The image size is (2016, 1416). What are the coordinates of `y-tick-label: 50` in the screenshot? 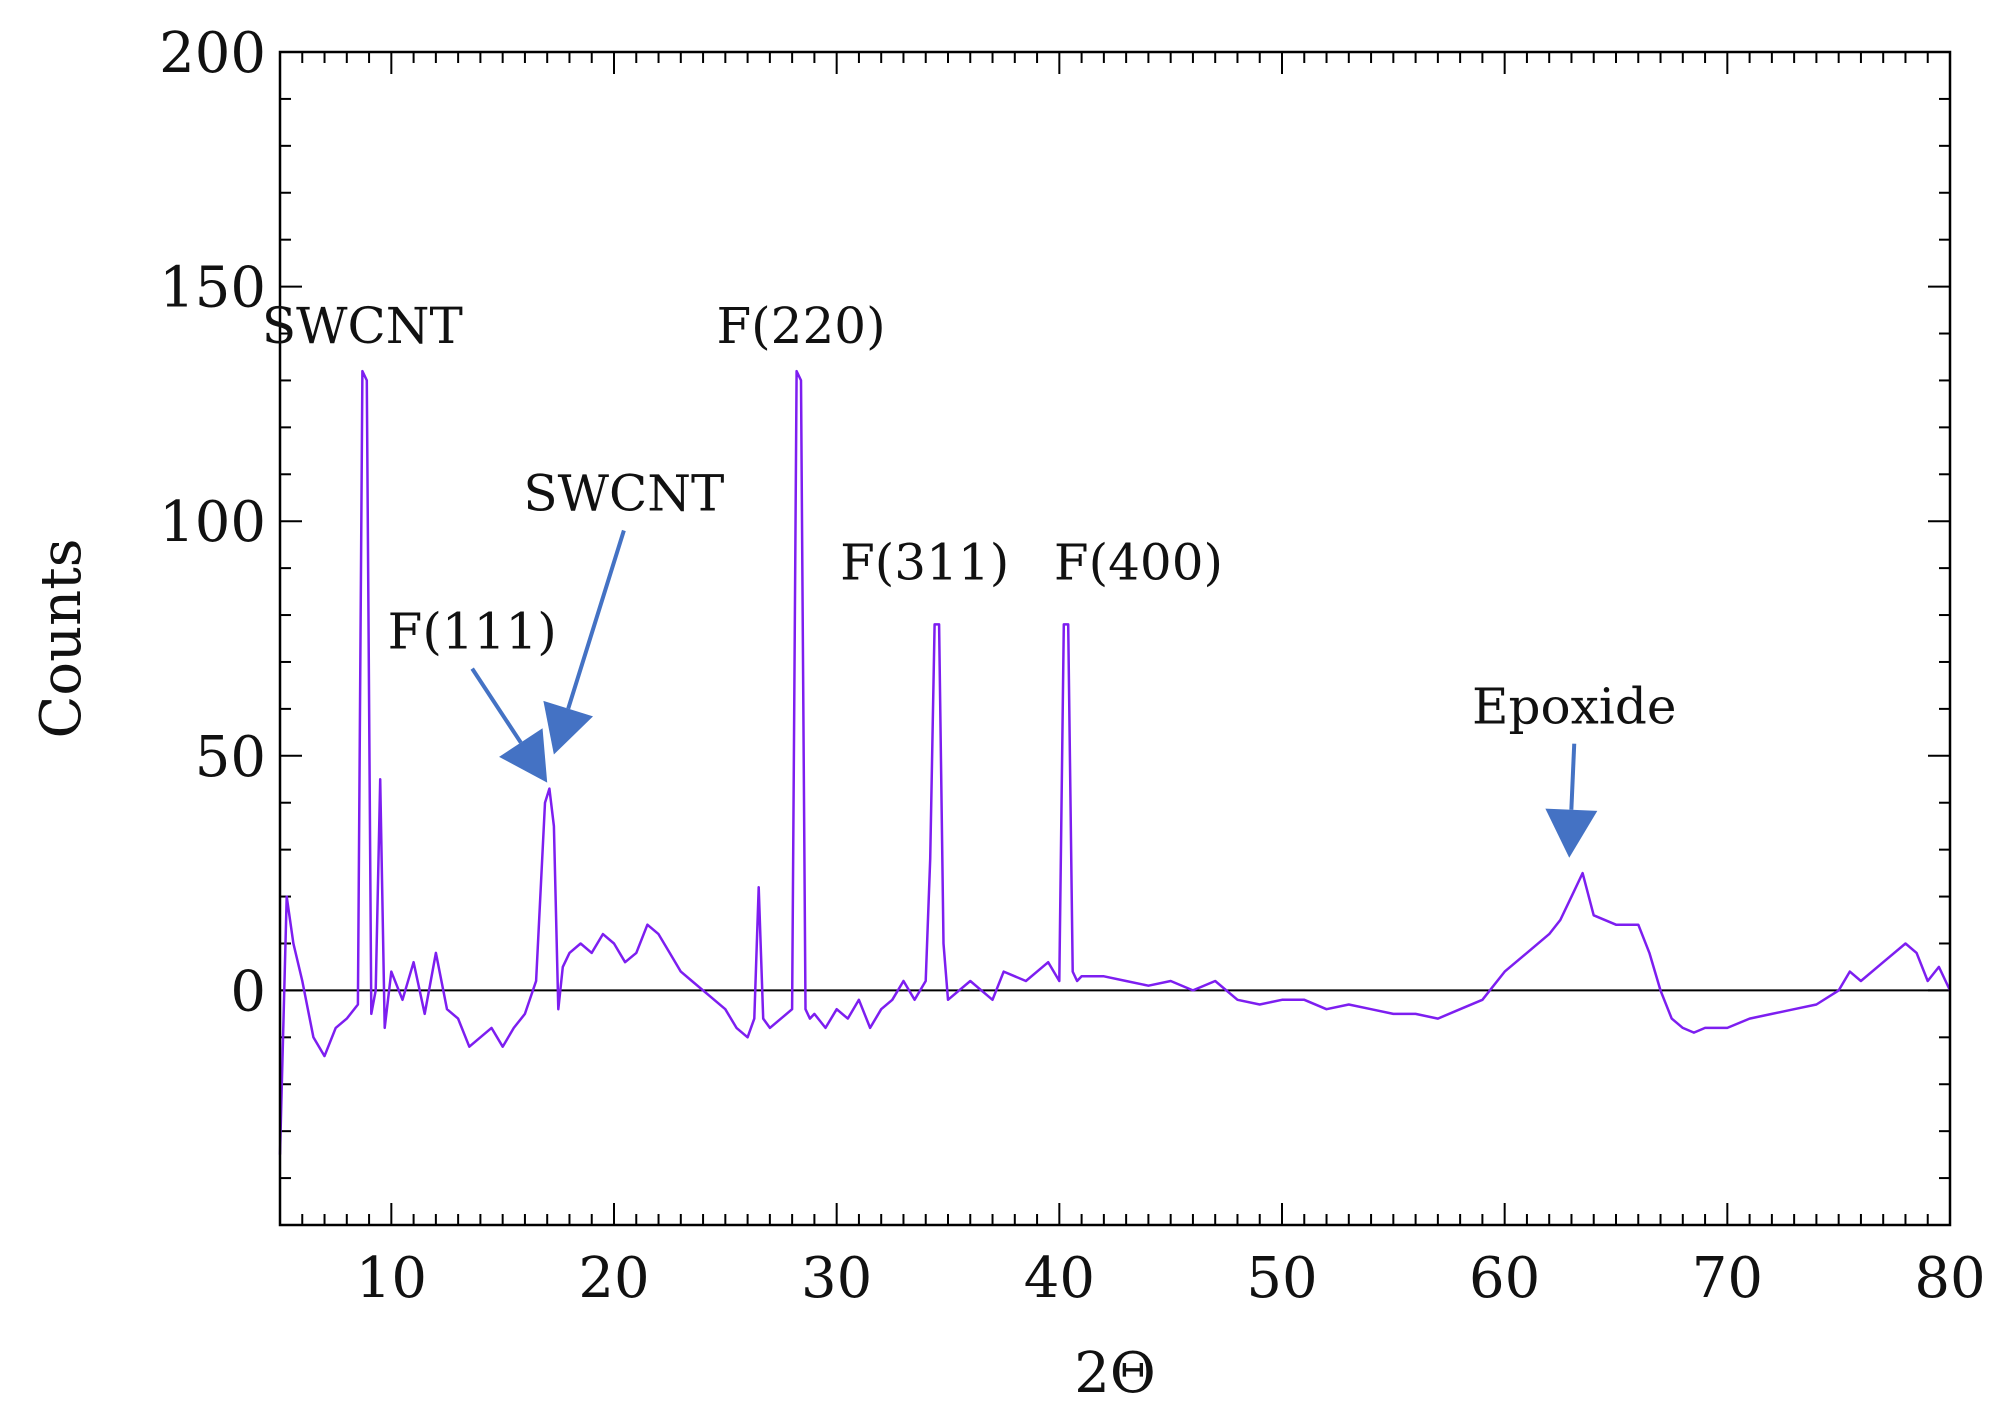 It's located at (230, 757).